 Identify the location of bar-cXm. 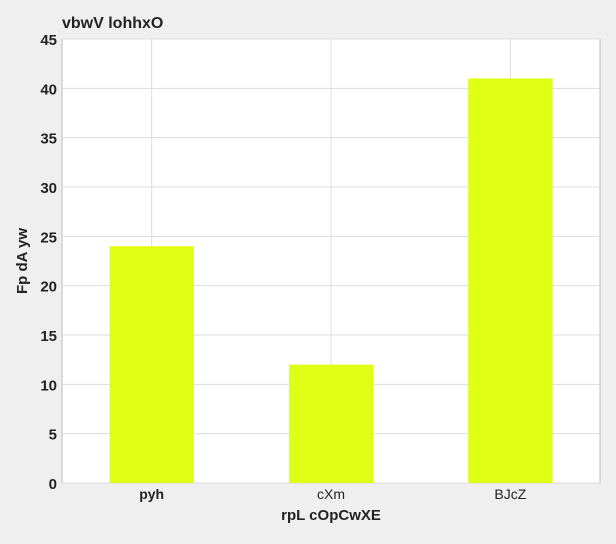
(331, 423).